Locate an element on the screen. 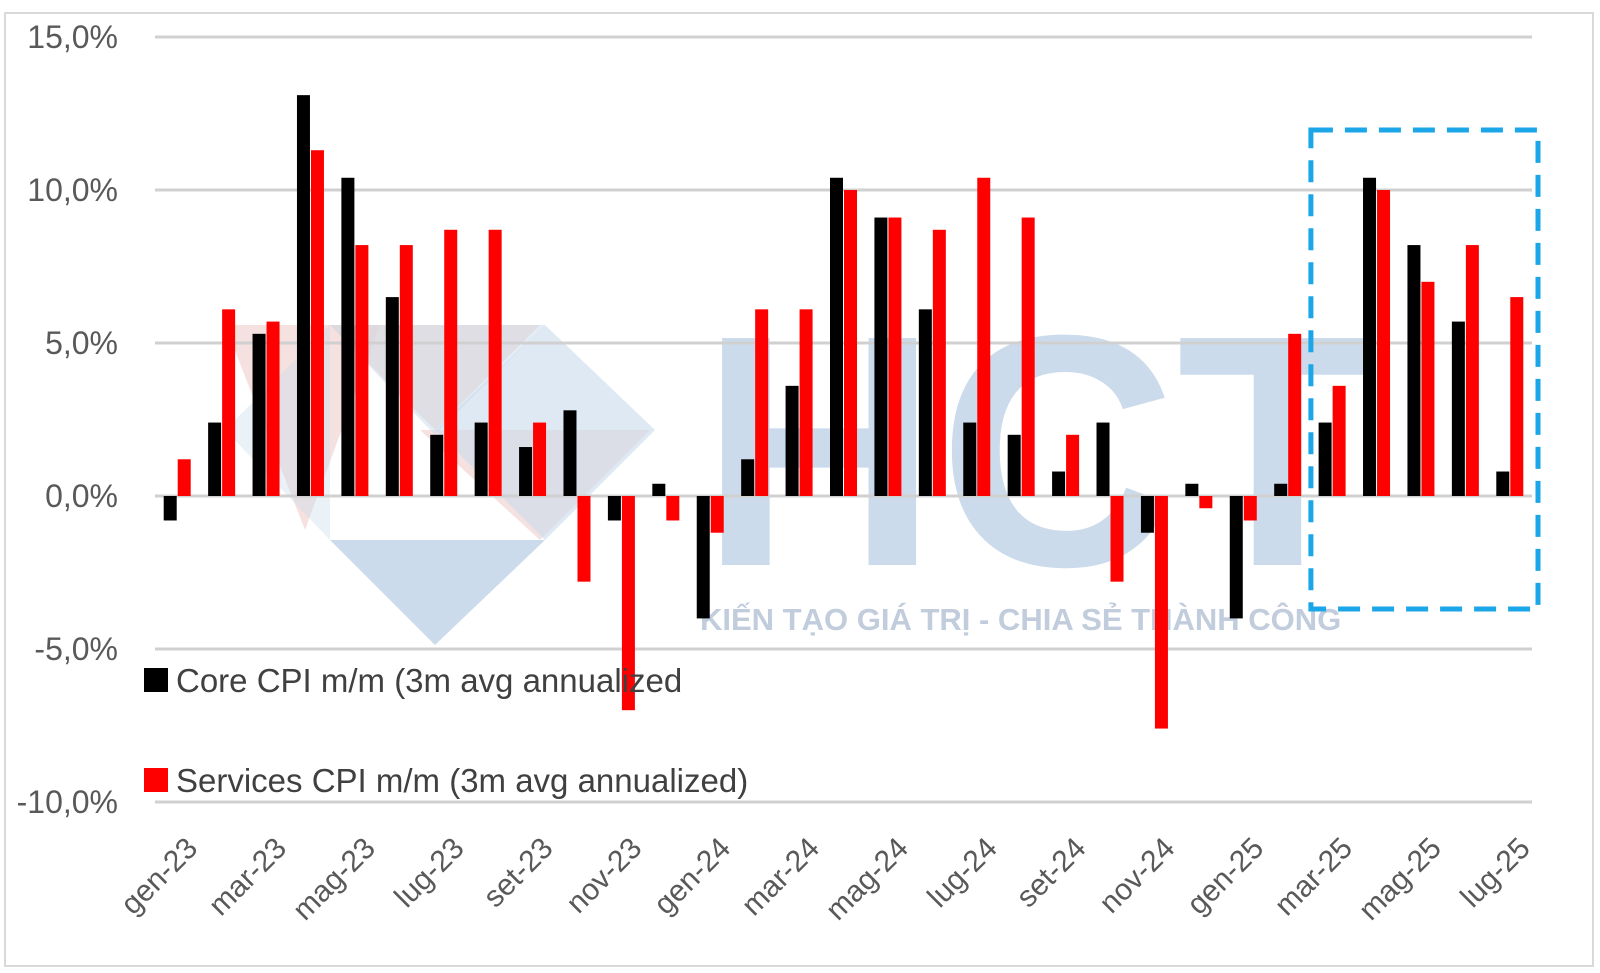 The height and width of the screenshot is (973, 1600). x-tick-label: gen-24 is located at coordinates (692, 876).